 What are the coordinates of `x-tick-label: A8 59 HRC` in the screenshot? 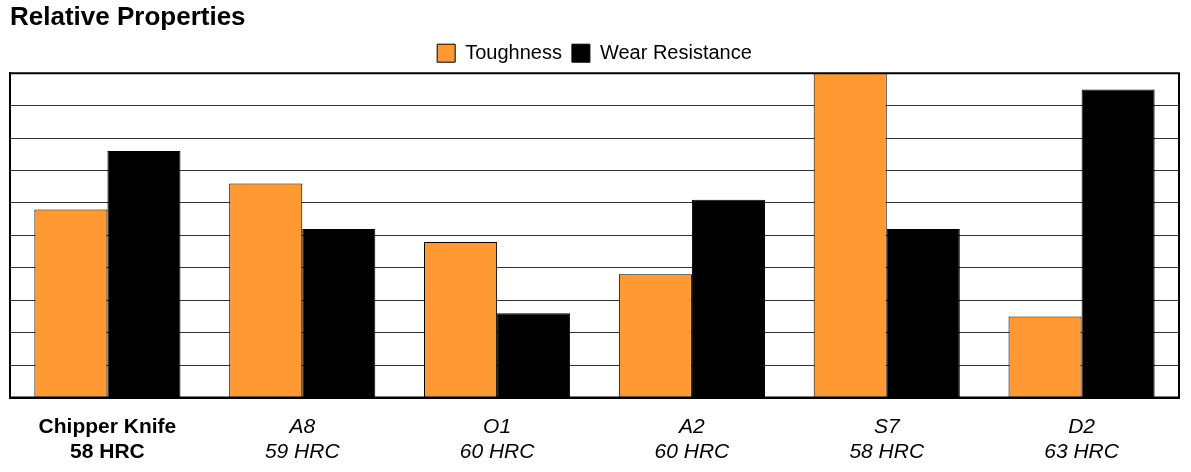 It's located at (302, 438).